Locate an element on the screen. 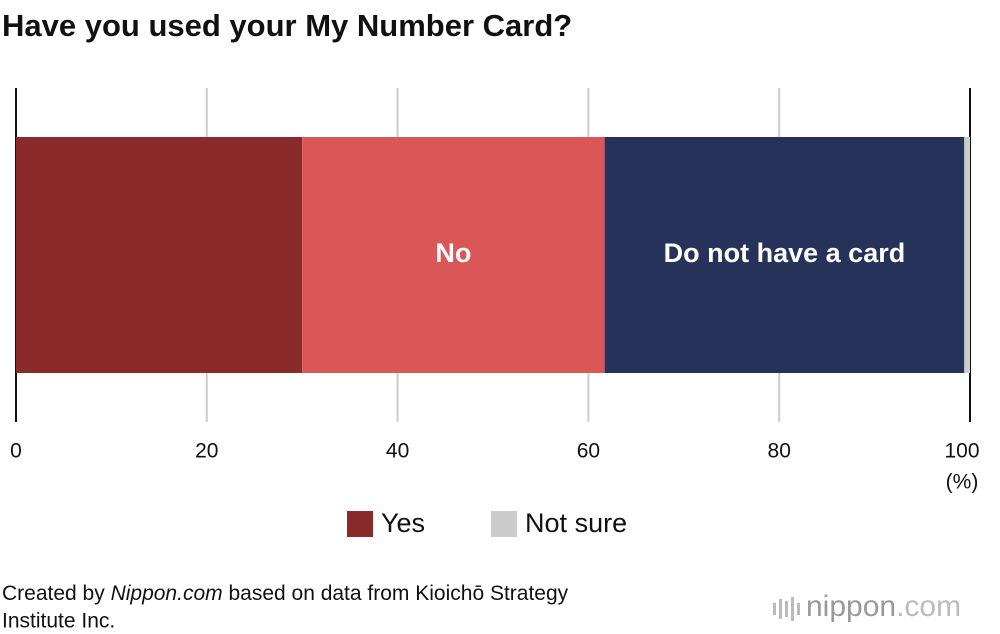 This screenshot has width=1000, height=634. x-tick-label: 40 is located at coordinates (397, 451).